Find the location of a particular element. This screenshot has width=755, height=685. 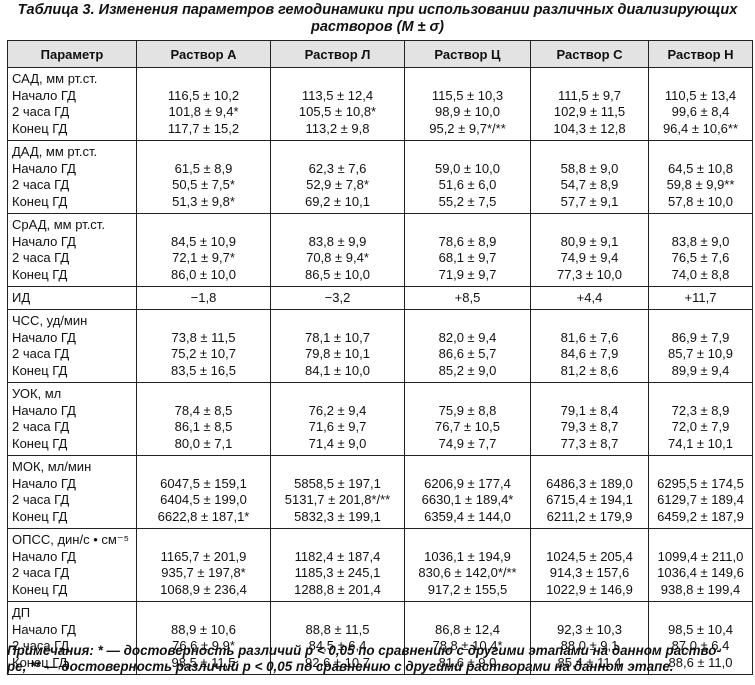

value-cell: 73,8 ± 11,5 75,2 ± 10,7 83,5 ± 16,5 is located at coordinates (203, 346).